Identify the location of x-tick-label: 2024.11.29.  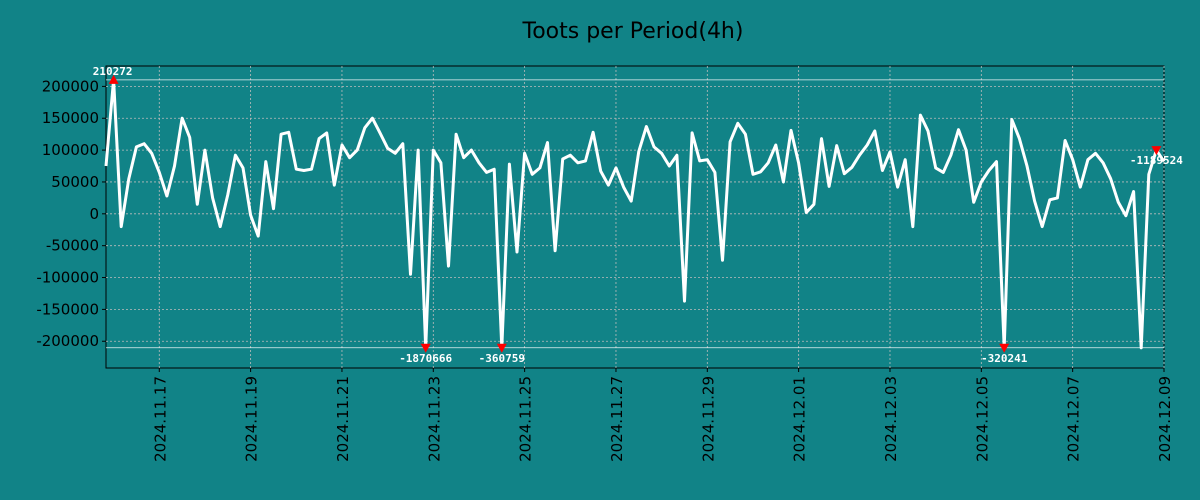
(708, 419).